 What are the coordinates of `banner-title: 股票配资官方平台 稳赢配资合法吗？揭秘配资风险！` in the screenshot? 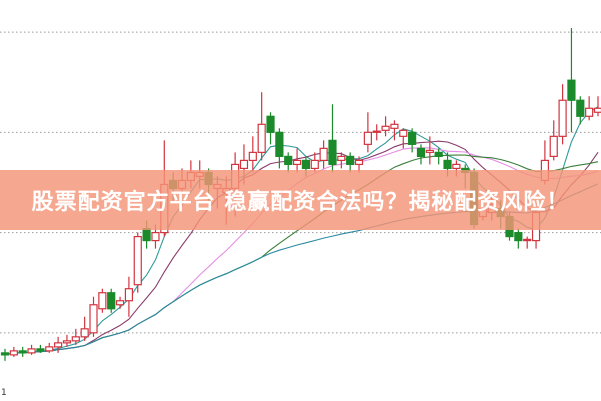 It's located at (300, 202).